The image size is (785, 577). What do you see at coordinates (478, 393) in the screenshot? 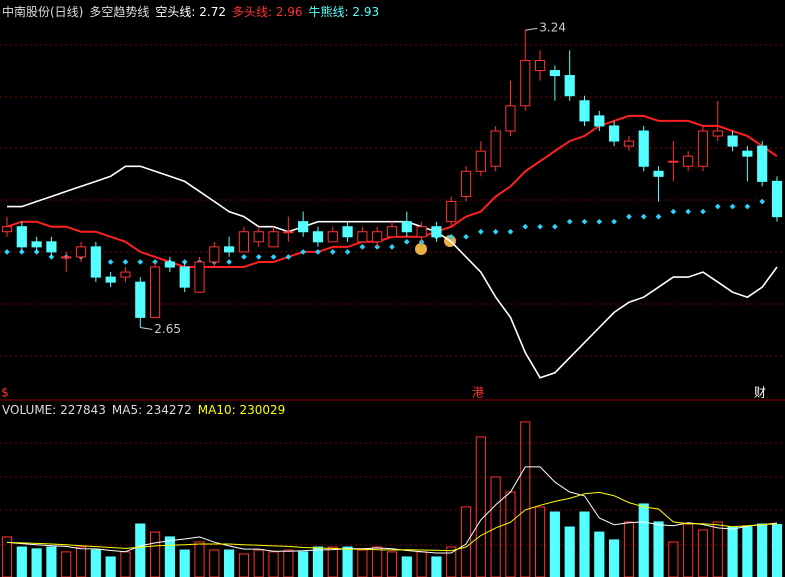
I see `event-marker: 港` at bounding box center [478, 393].